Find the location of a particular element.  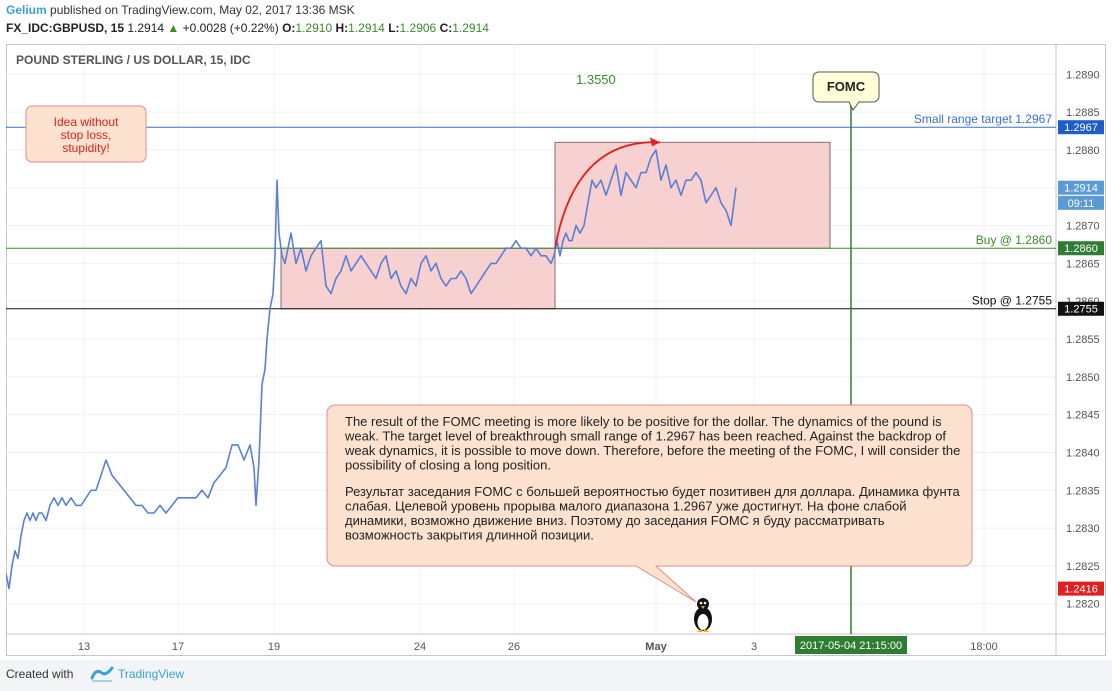

level-label: Stop @ 1.2755 is located at coordinates (1012, 301).